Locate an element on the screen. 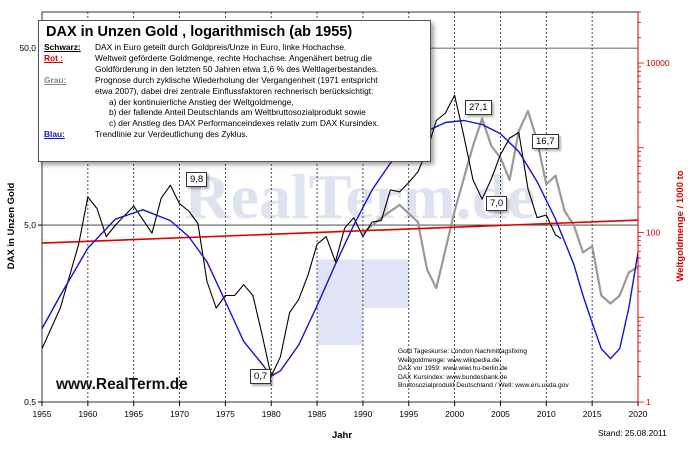 Image resolution: width=696 pixels, height=452 pixels. source-line: Weltgoldmenge: www.wikipedia.de is located at coordinates (449, 360).